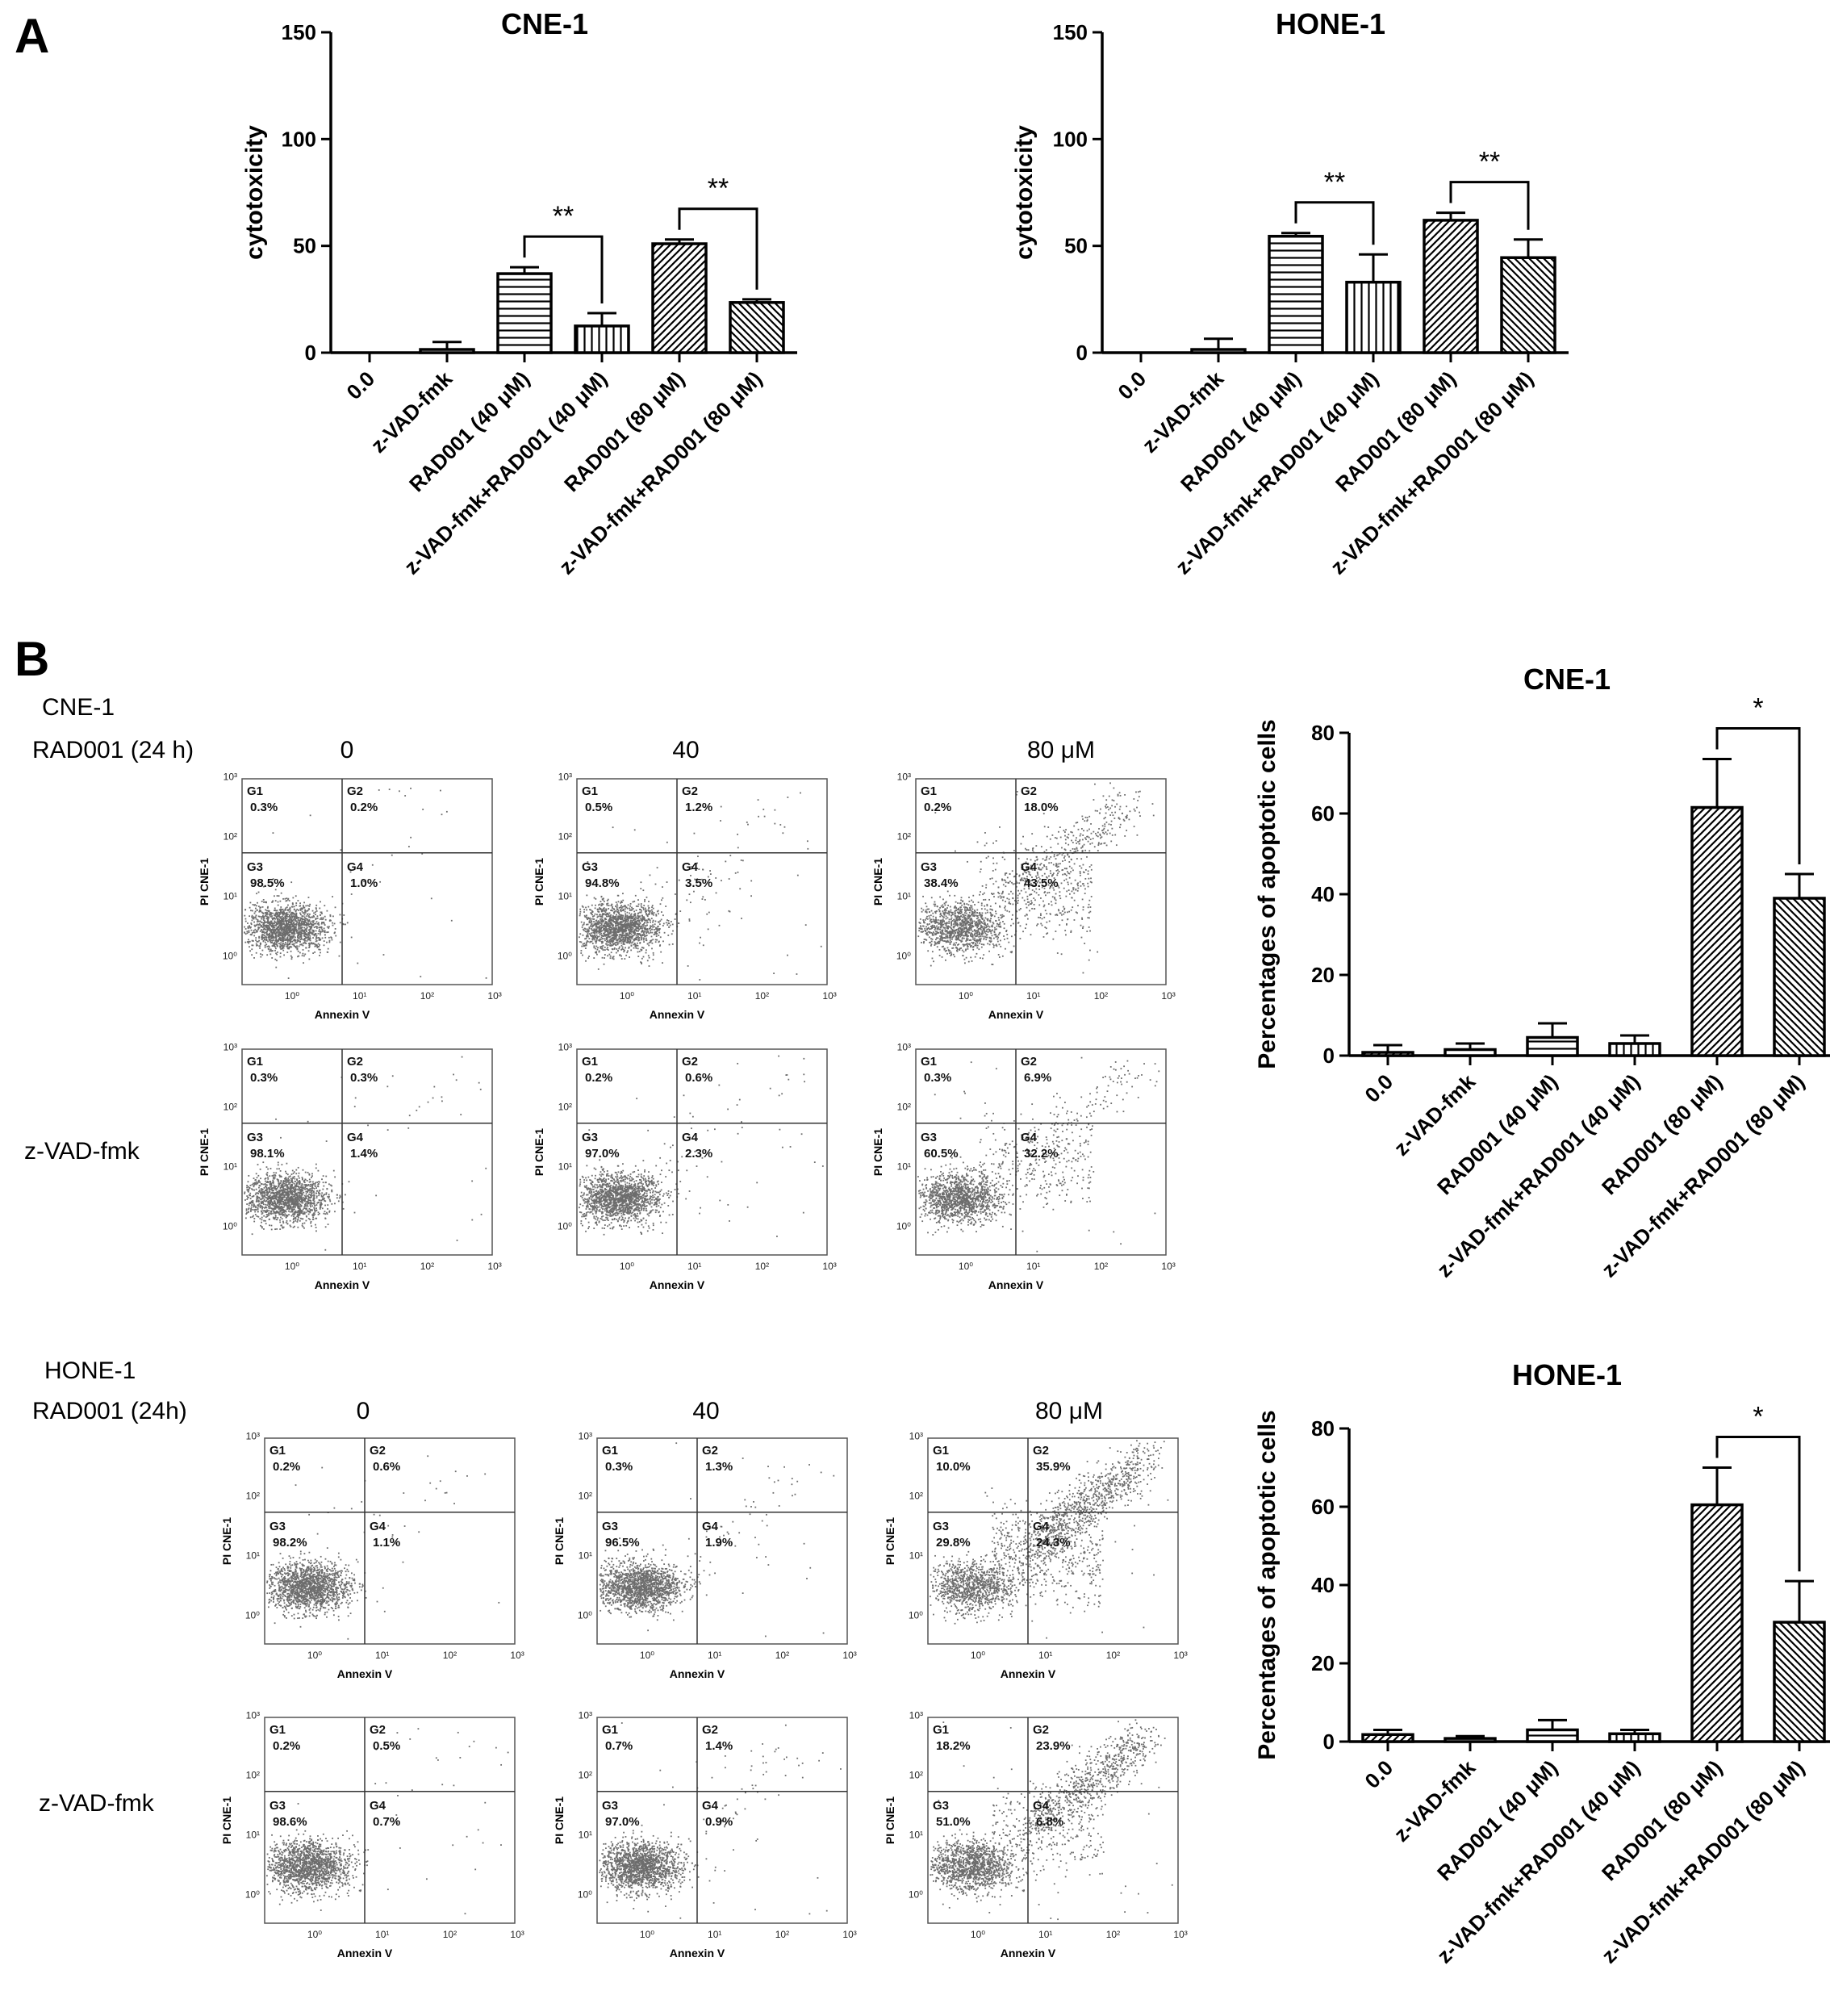 Image resolution: width=1830 pixels, height=2016 pixels. I want to click on gate-value: 94.8%, so click(602, 883).